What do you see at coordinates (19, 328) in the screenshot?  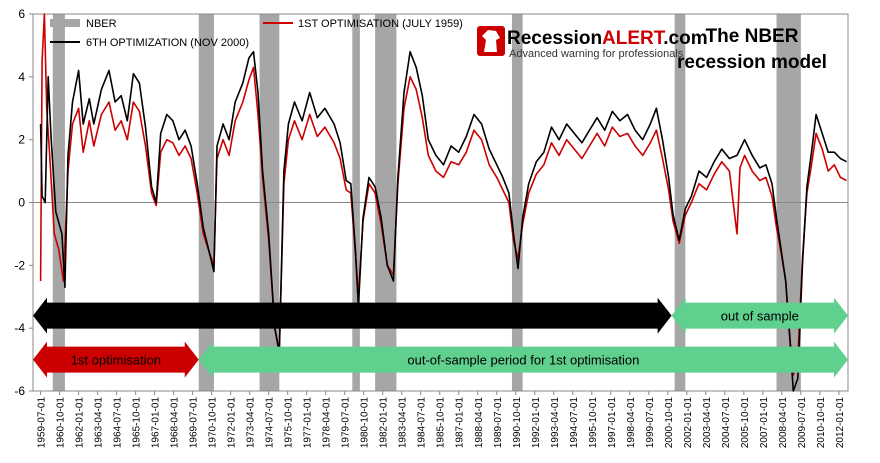 I see `y-tick-label: -4` at bounding box center [19, 328].